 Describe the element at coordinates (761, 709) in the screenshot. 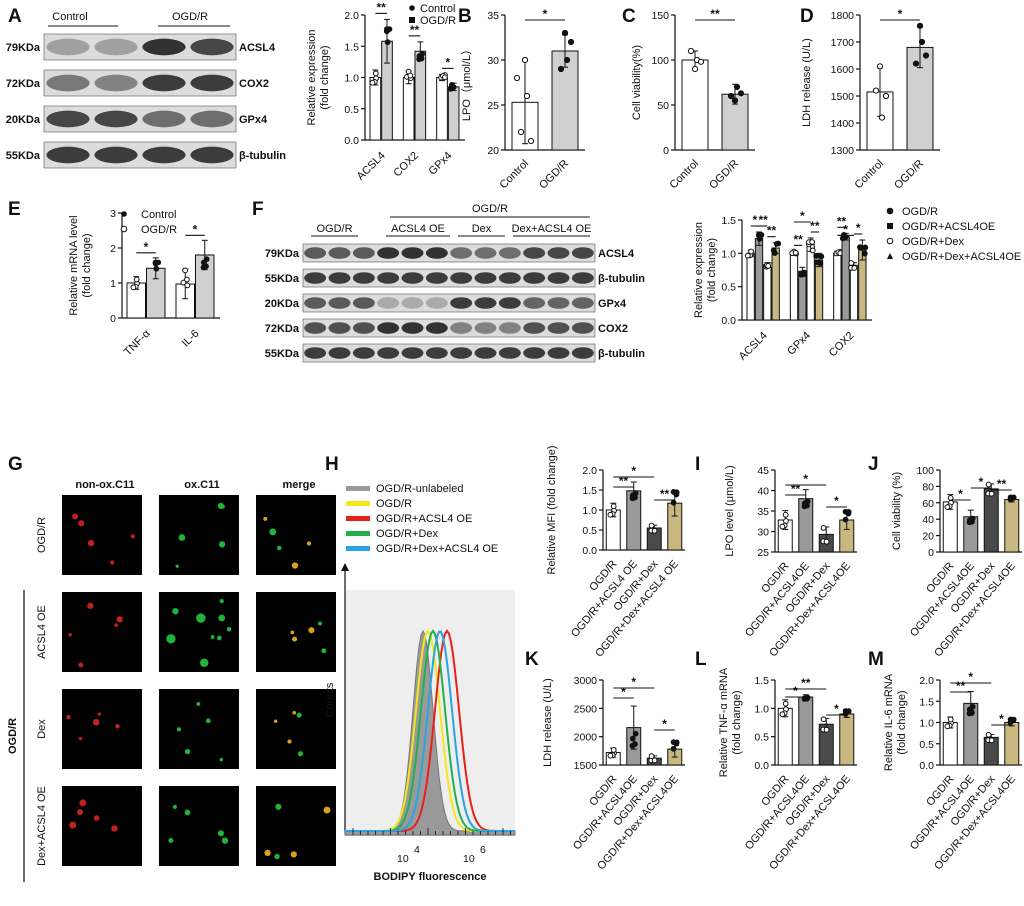

I see `L-chart-ytick-label: 1.0` at that location.